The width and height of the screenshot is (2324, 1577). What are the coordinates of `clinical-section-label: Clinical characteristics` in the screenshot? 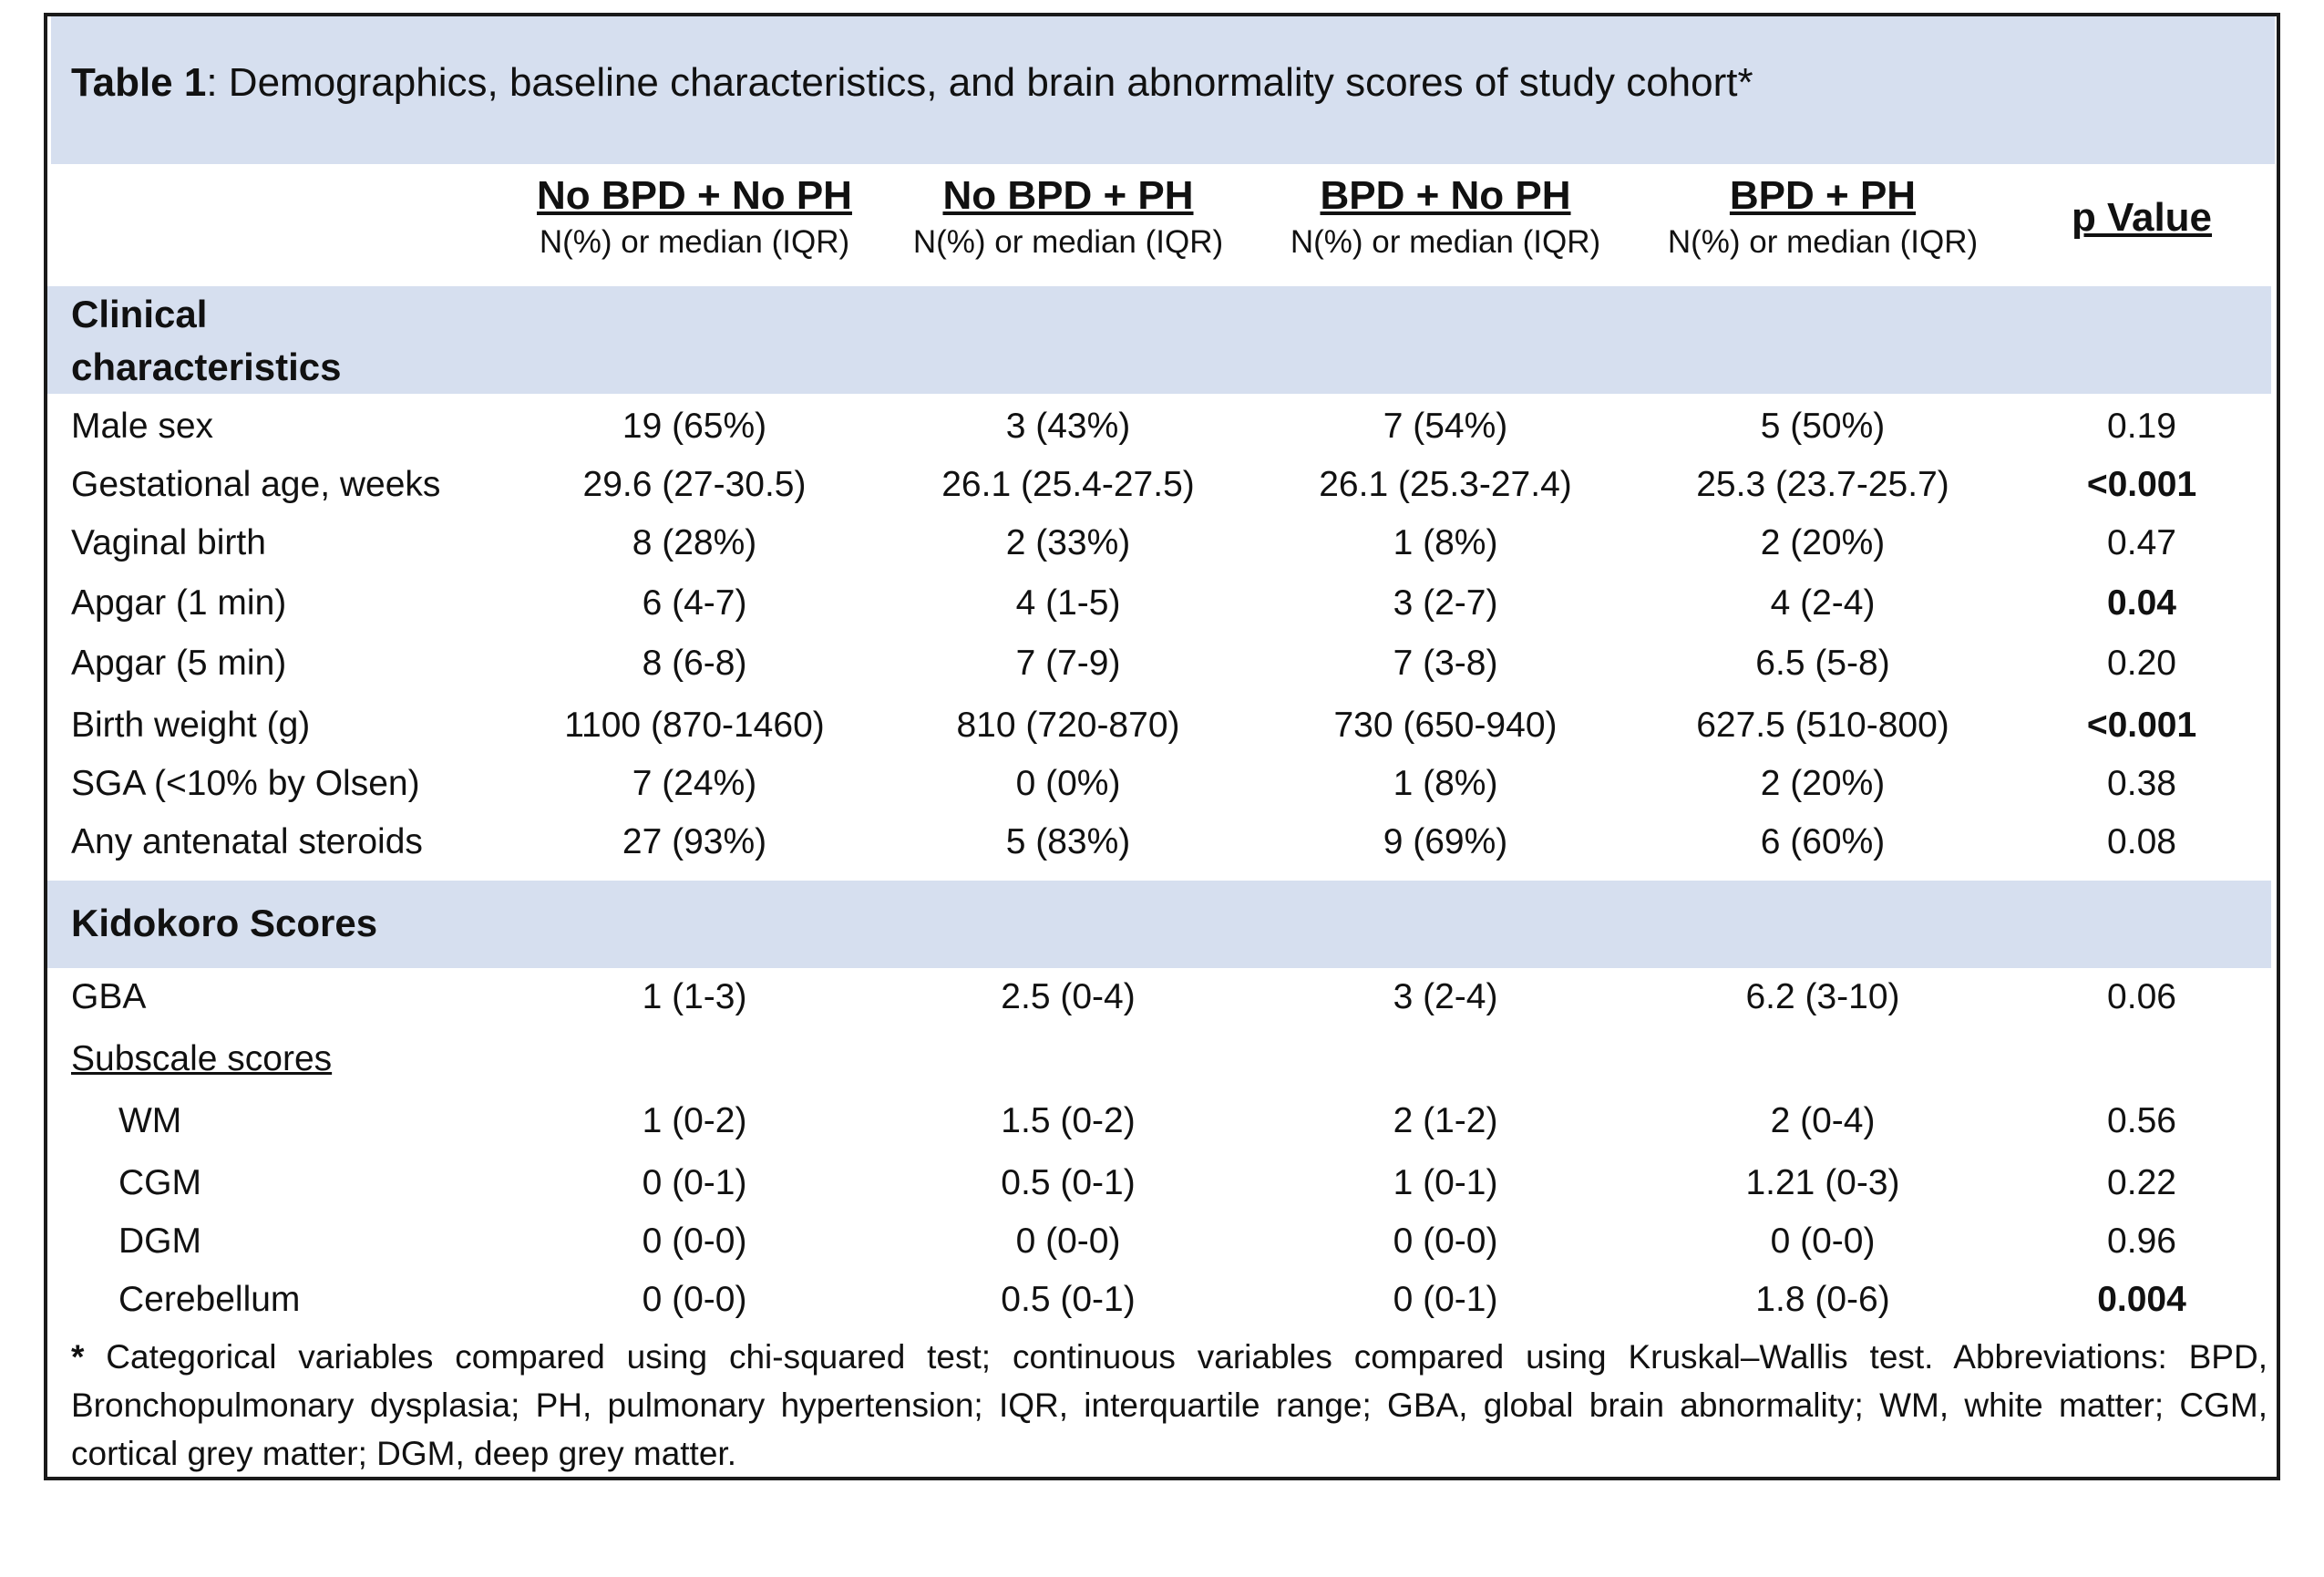 It's located at (206, 341).